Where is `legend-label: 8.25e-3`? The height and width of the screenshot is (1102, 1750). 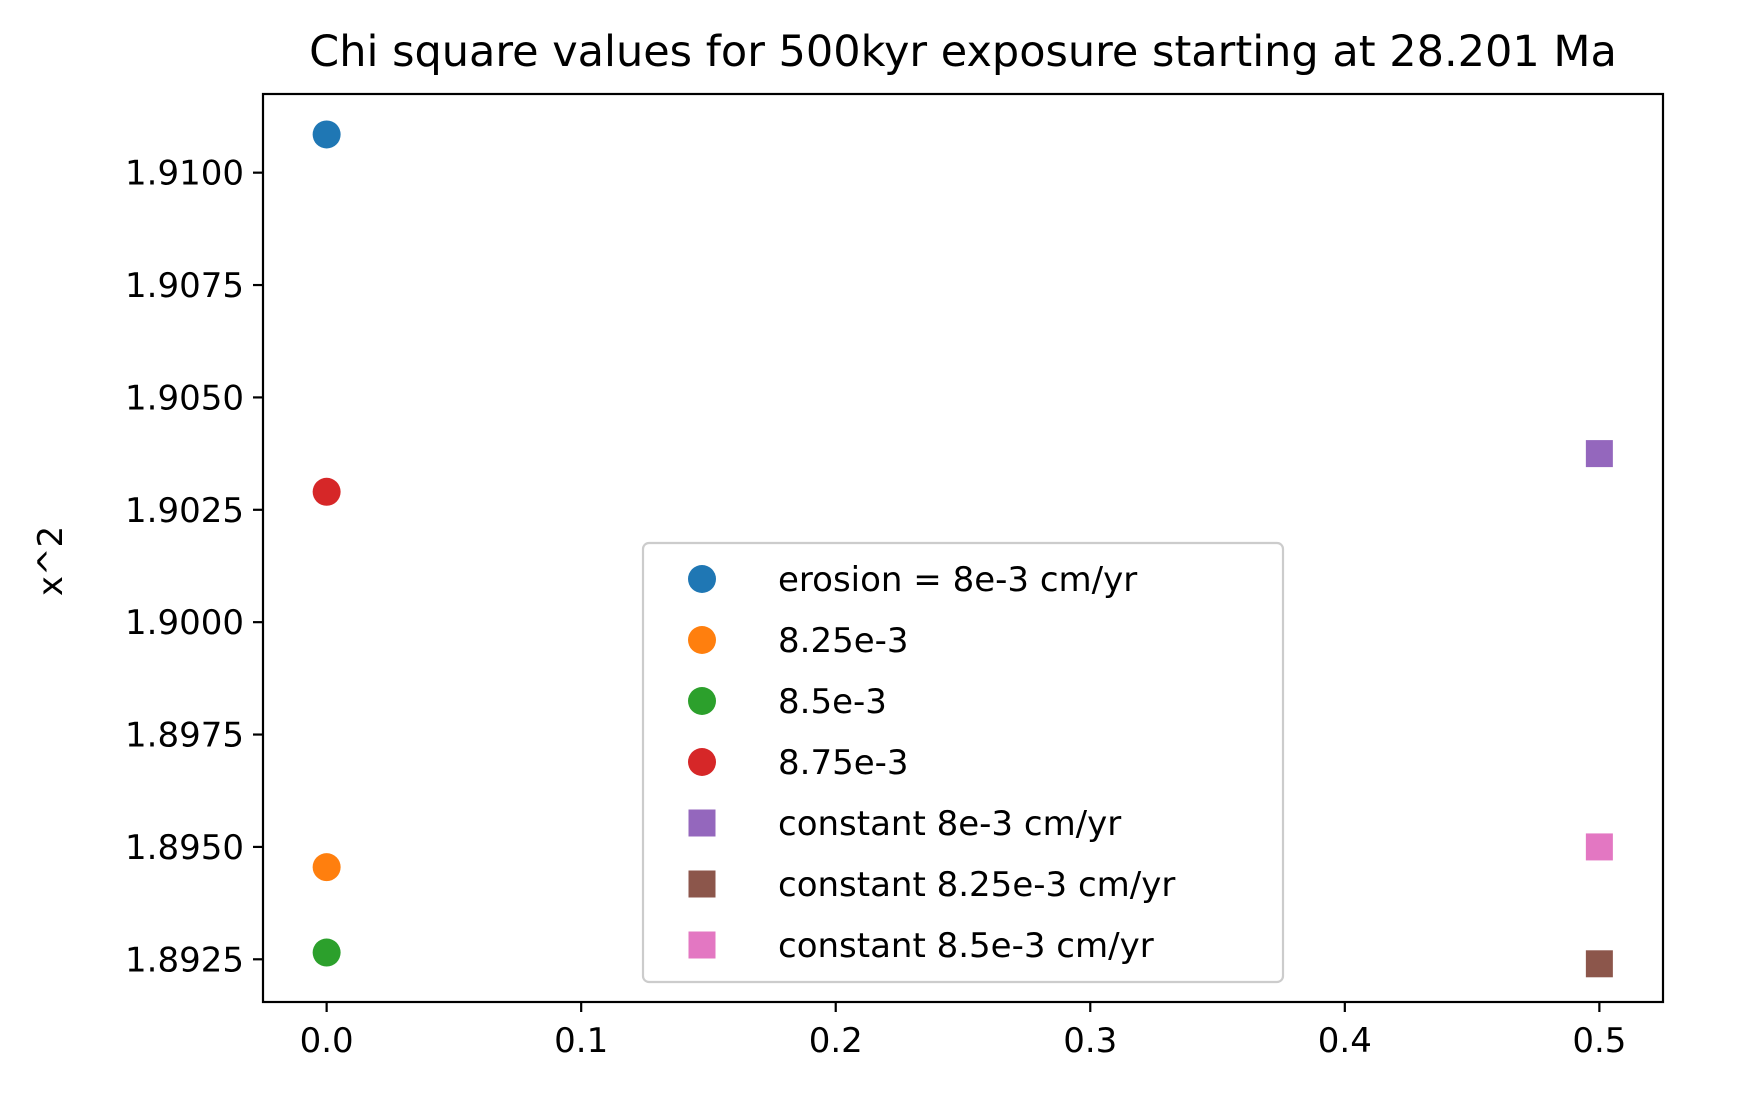
legend-label: 8.25e-3 is located at coordinates (843, 641).